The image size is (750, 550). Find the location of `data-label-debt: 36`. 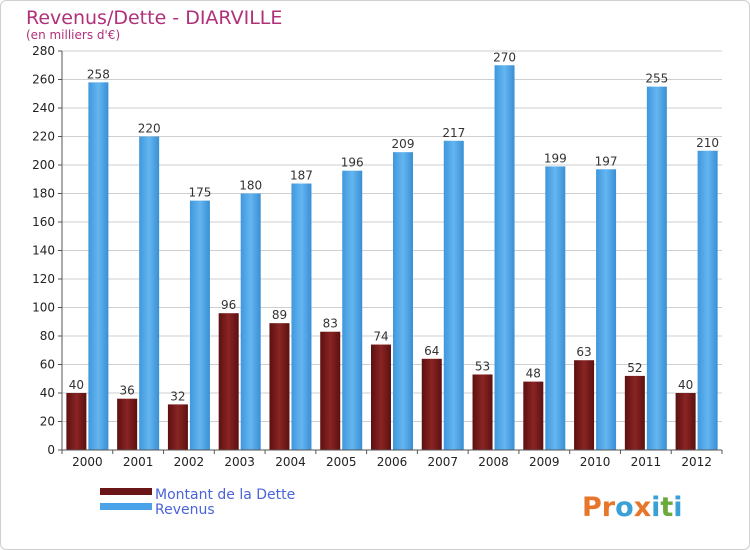

data-label-debt: 36 is located at coordinates (127, 391).